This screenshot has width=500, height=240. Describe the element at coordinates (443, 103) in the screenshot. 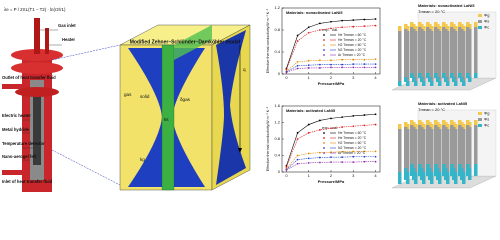

I see `panel-title: Materials: activated LaNi5` at that location.